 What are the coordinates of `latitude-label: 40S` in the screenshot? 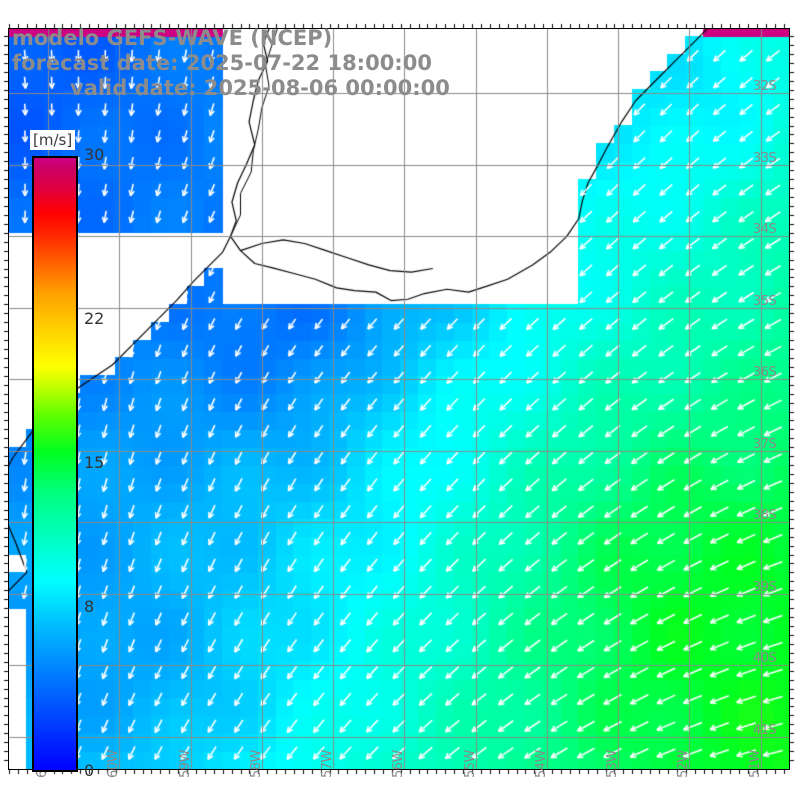 It's located at (765, 659).